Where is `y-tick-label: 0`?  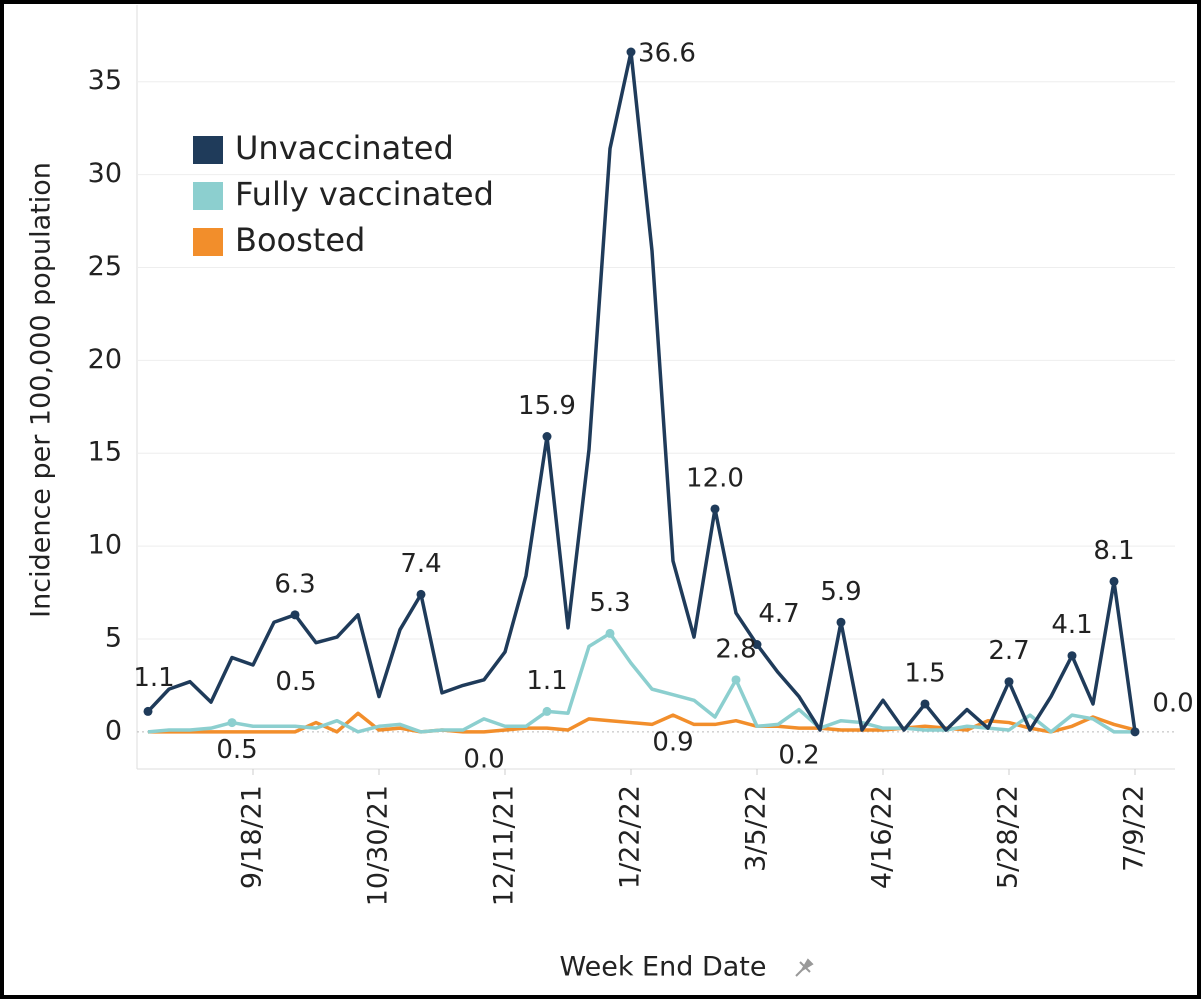 y-tick-label: 0 is located at coordinates (113, 730).